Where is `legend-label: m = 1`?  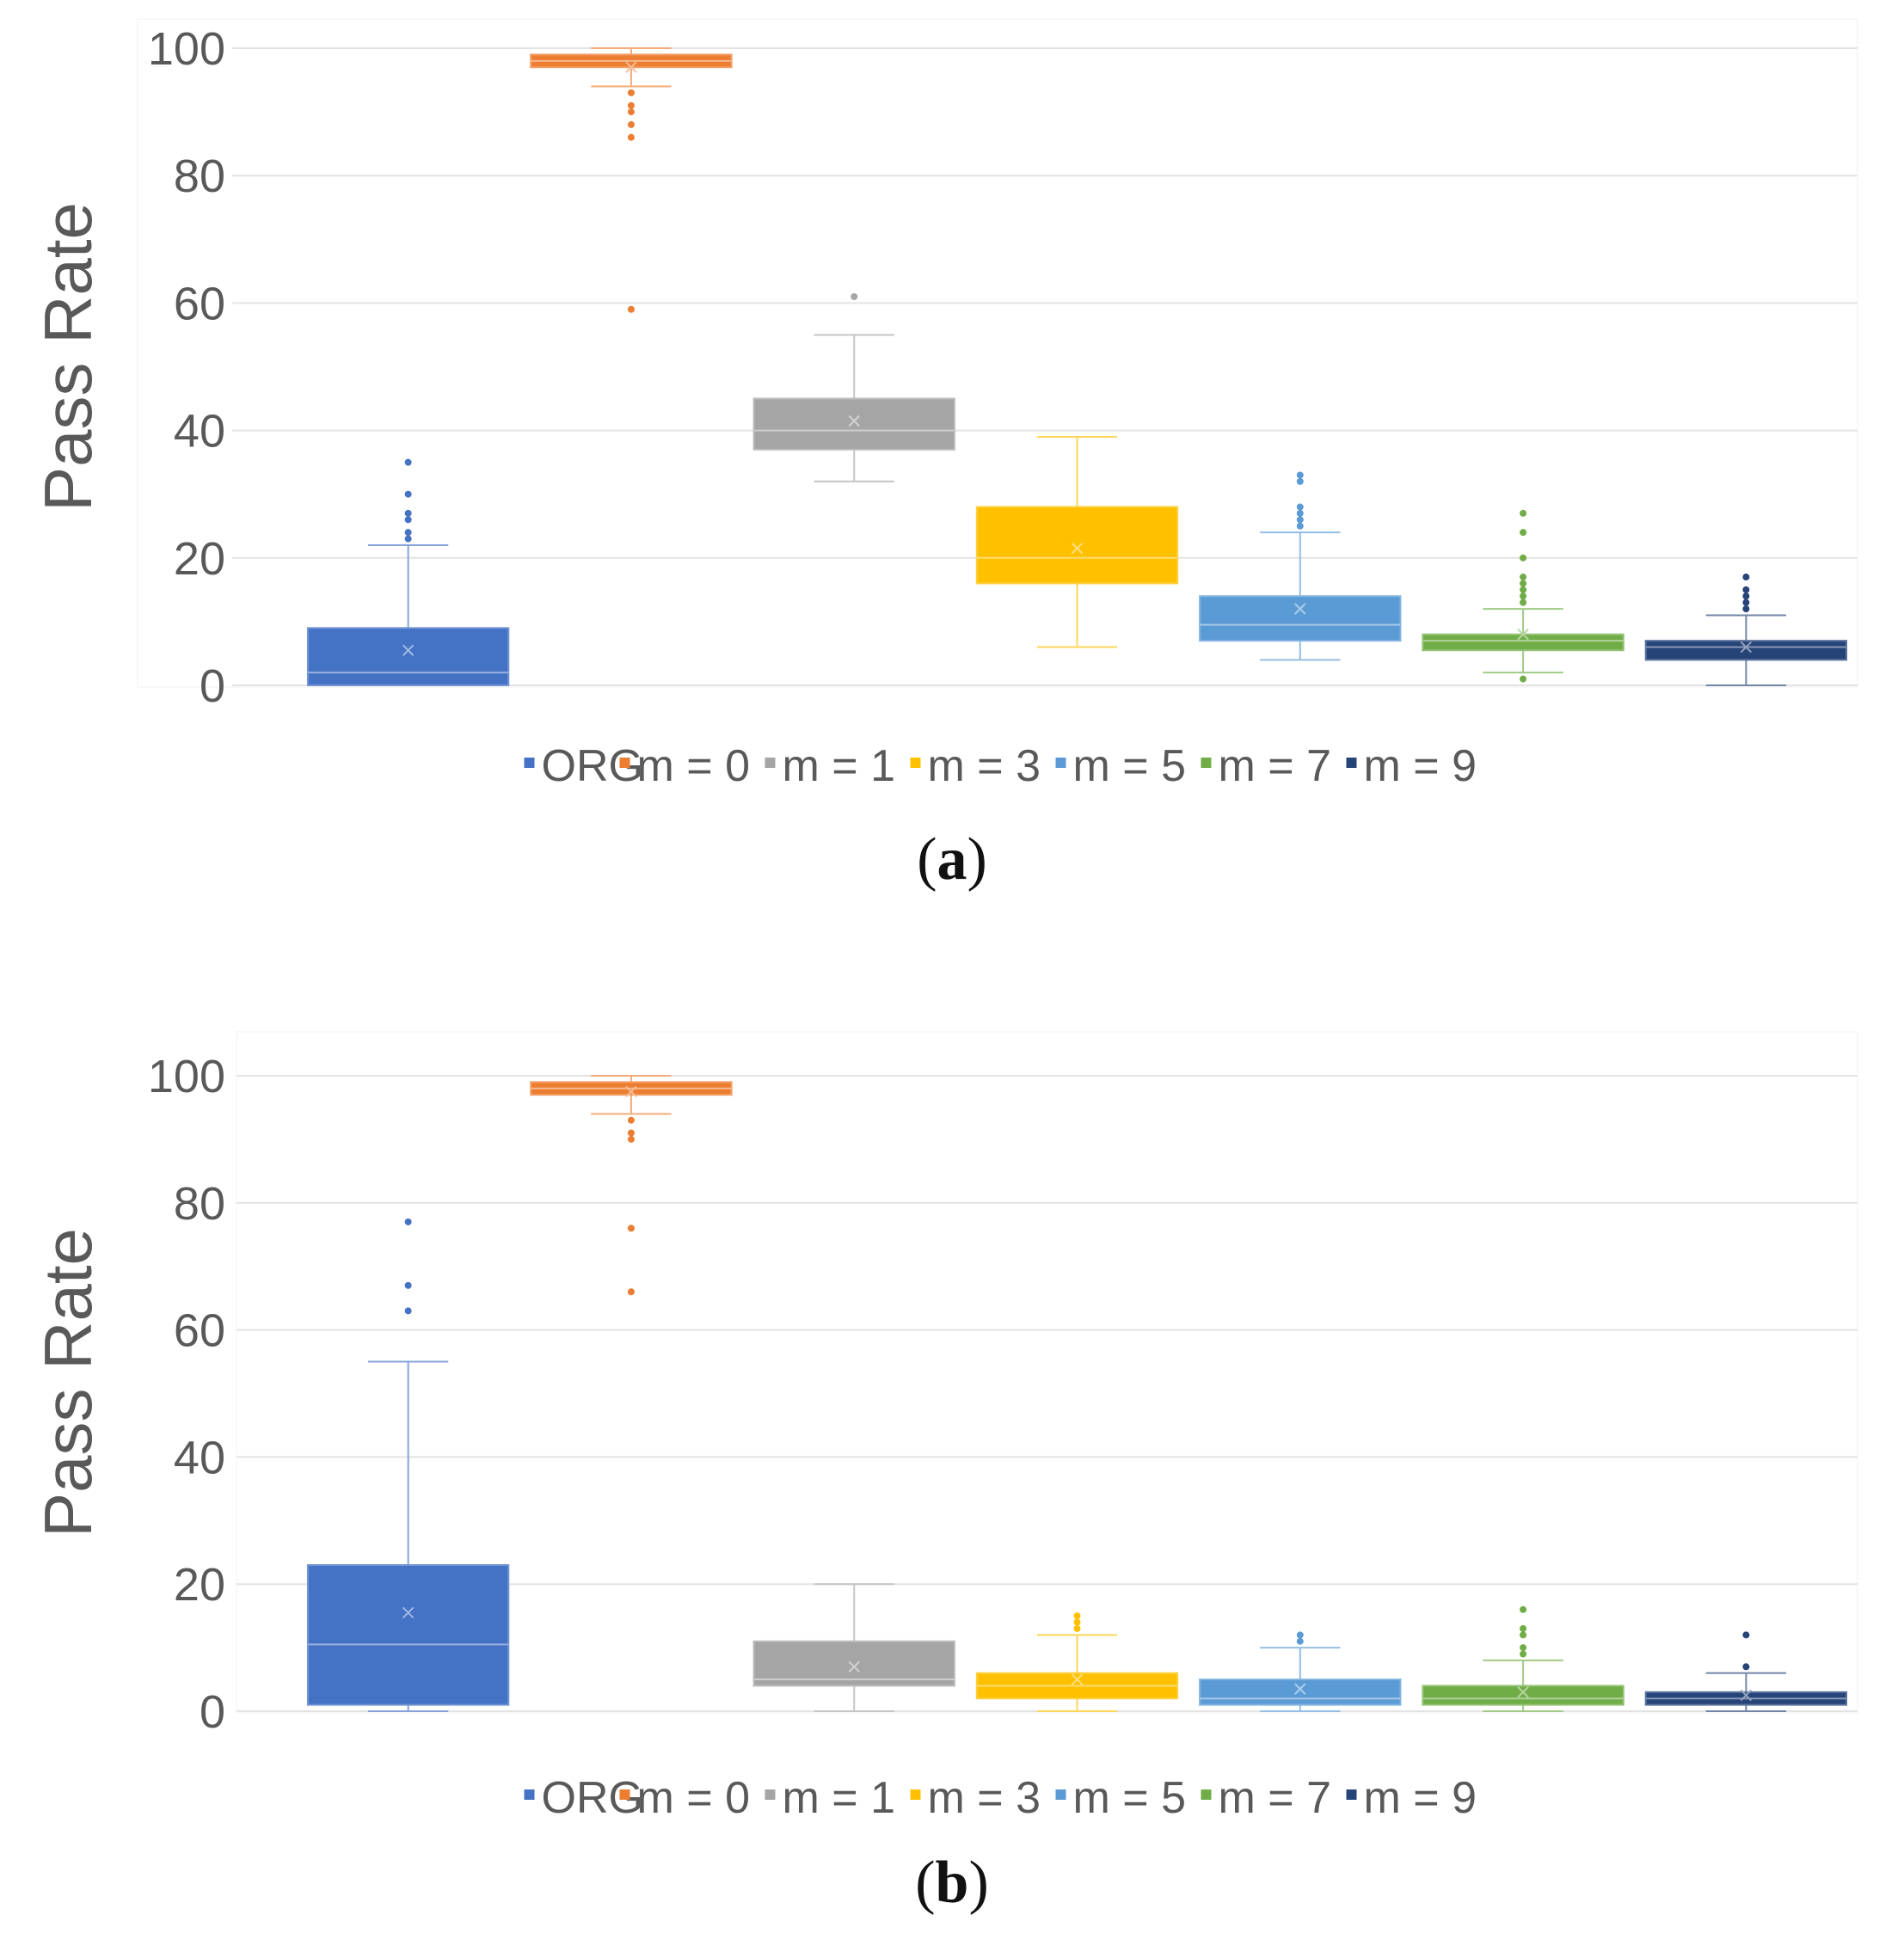 legend-label: m = 1 is located at coordinates (840, 766).